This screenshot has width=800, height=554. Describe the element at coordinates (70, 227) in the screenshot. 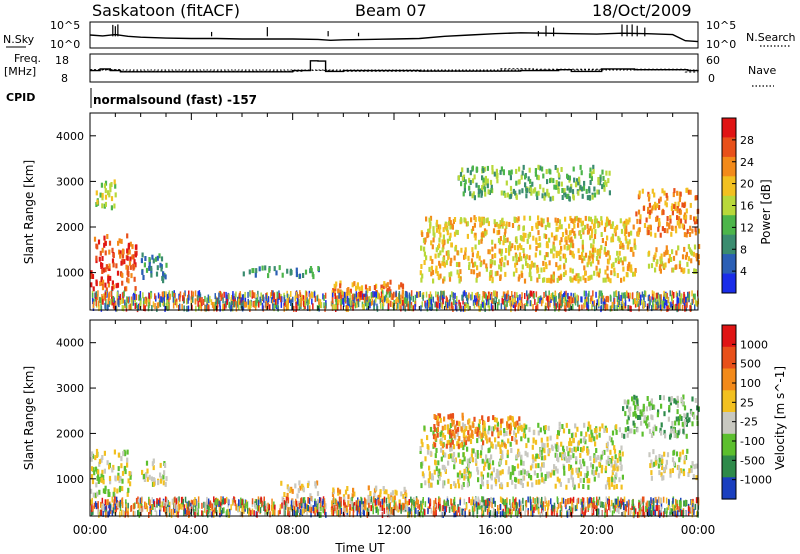

I see `y-tick-label: 2000` at that location.